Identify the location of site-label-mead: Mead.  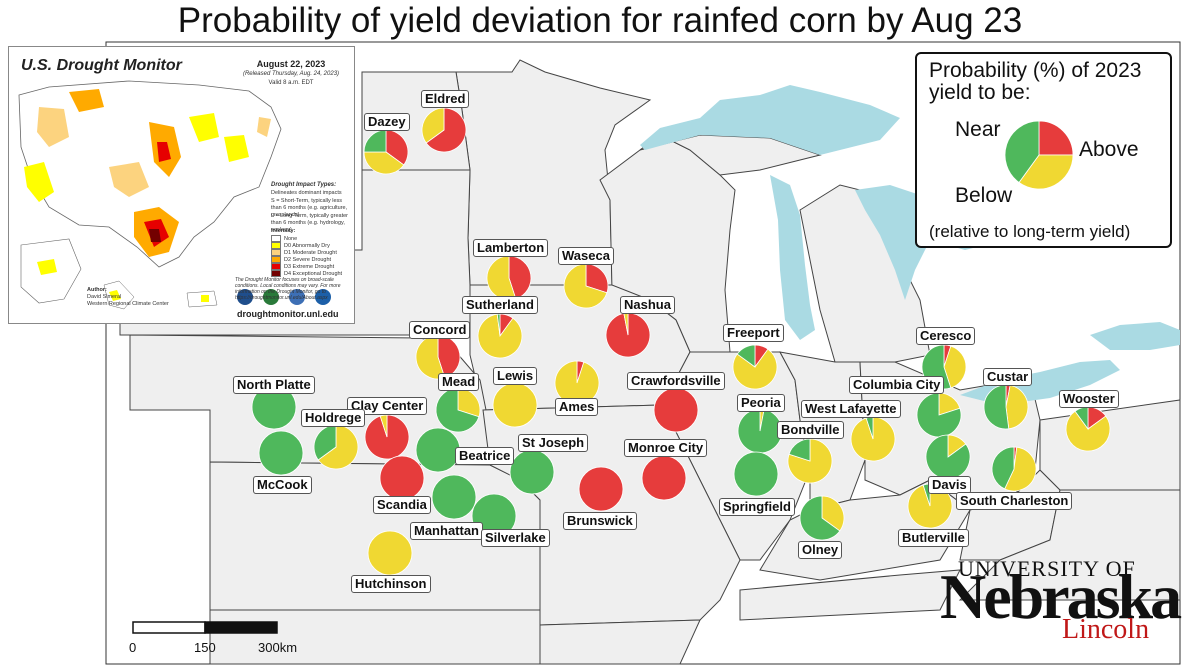
(459, 382).